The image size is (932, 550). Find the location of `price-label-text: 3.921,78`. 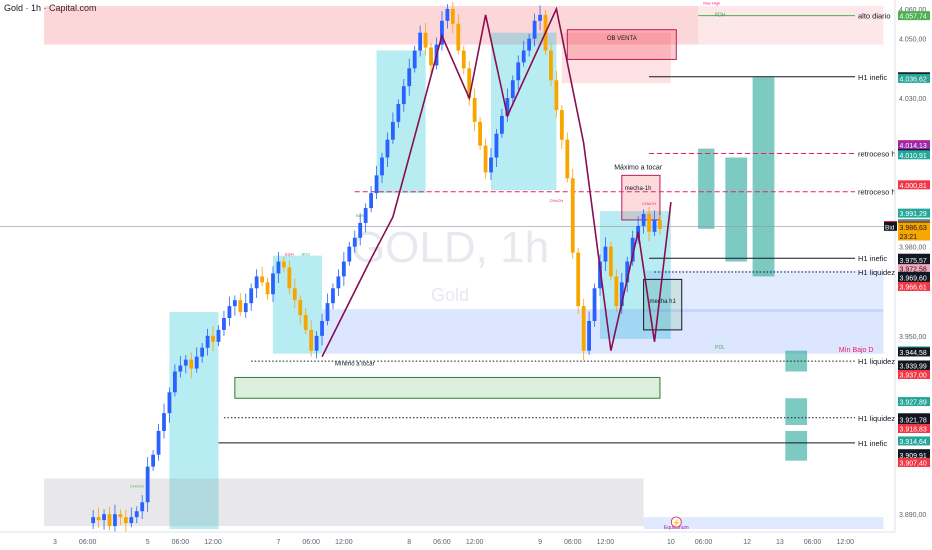

price-label-text: 3.921,78 is located at coordinates (913, 421).